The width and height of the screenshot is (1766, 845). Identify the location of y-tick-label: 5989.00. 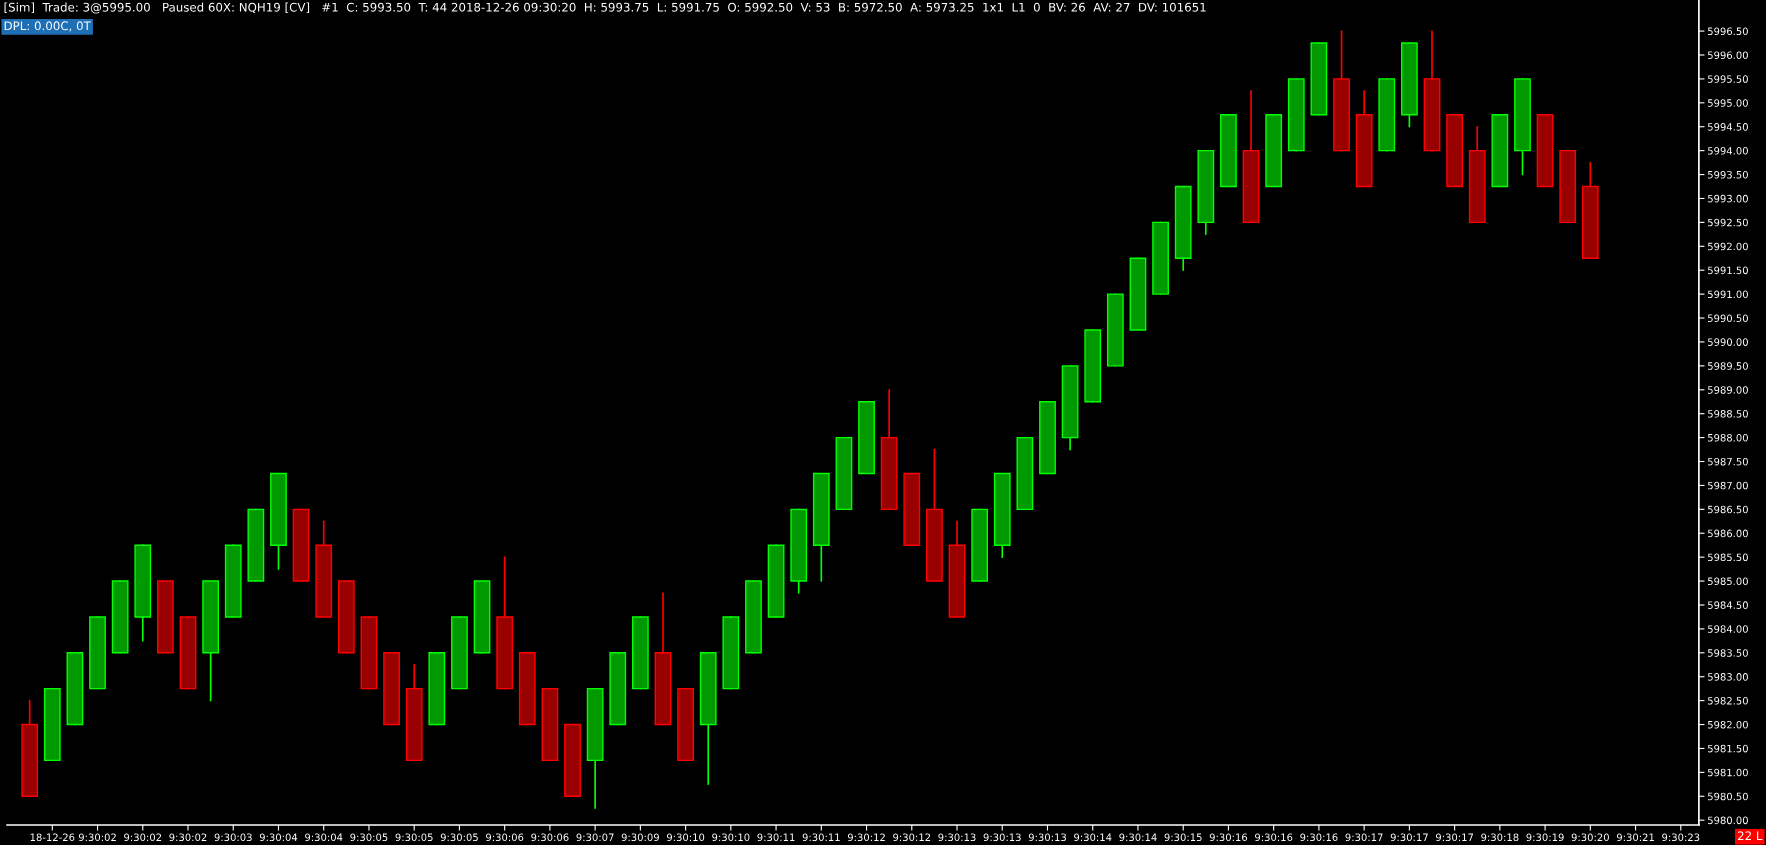
(1728, 390).